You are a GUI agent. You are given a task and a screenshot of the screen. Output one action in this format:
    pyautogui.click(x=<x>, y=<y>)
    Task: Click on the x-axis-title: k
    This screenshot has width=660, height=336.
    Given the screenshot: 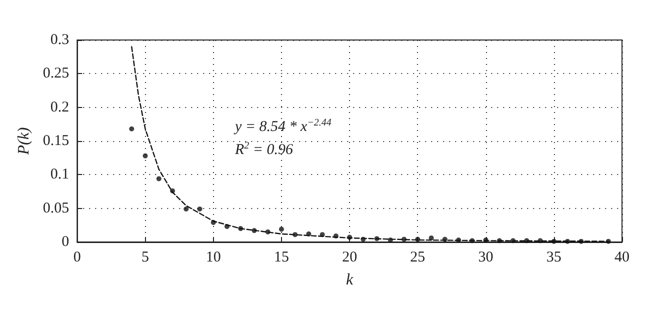 What is the action you would take?
    pyautogui.click(x=350, y=280)
    